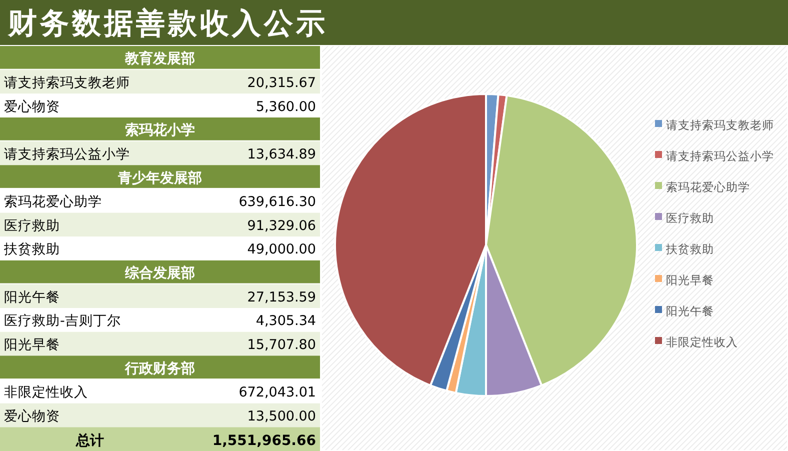  What do you see at coordinates (46, 392) in the screenshot?
I see `category-label: 非限定性收入` at bounding box center [46, 392].